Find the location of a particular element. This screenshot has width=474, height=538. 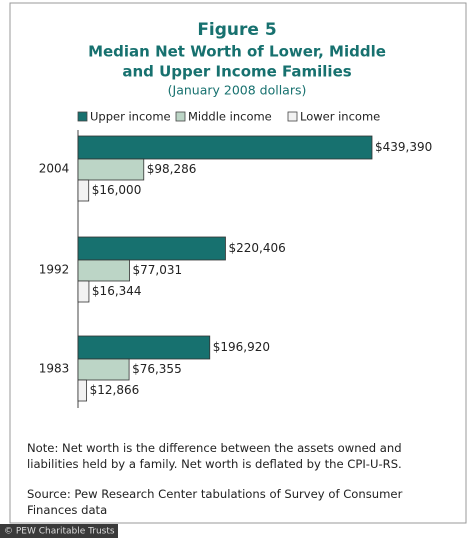

value-label: $439,390 is located at coordinates (403, 147).